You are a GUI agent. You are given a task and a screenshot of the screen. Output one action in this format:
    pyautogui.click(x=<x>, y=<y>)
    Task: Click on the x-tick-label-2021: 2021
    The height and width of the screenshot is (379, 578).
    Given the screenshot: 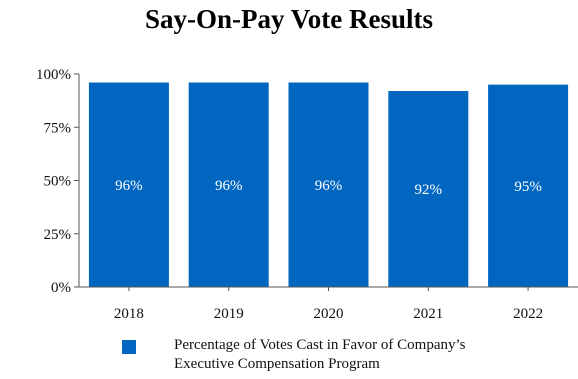 What is the action you would take?
    pyautogui.click(x=428, y=314)
    